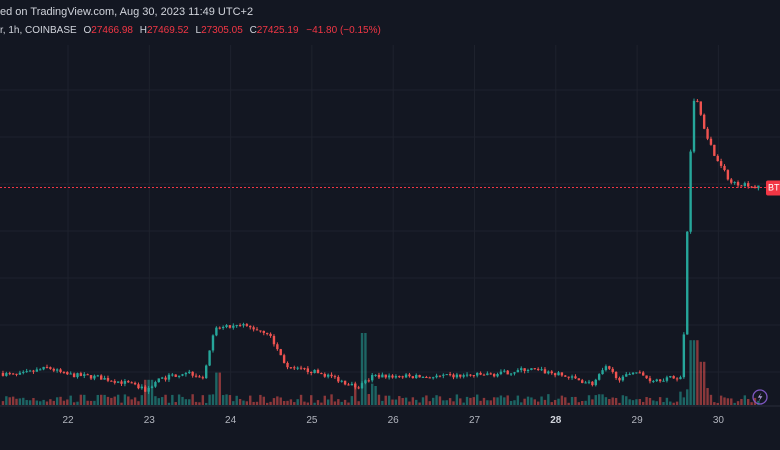 The height and width of the screenshot is (450, 780). What do you see at coordinates (143, 30) in the screenshot?
I see `ohlc-h-label: H` at bounding box center [143, 30].